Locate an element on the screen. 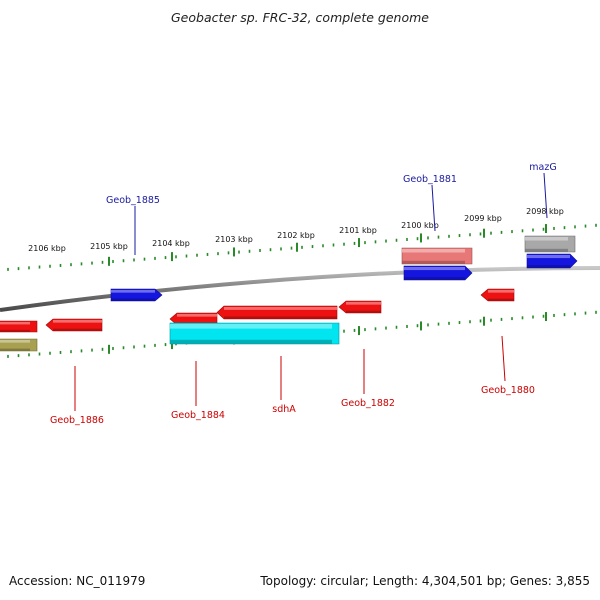 The height and width of the screenshot is (600, 600). gene-label-sdha: sdhA is located at coordinates (284, 409).